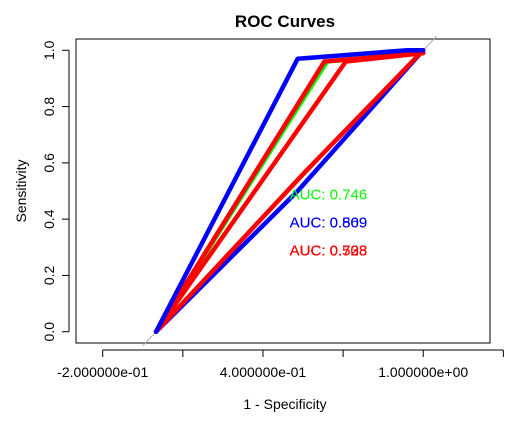 Image resolution: width=531 pixels, height=423 pixels. Describe the element at coordinates (49, 50) in the screenshot. I see `y-tick-label: 1.0` at that location.